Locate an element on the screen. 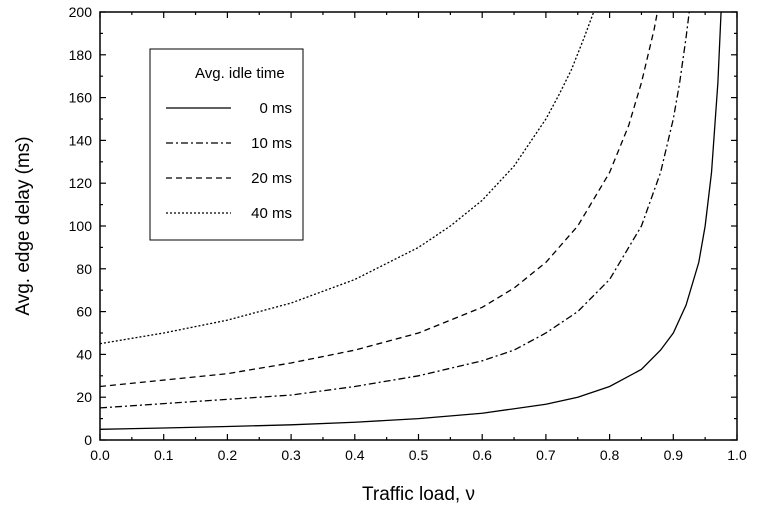 Image resolution: width=767 pixels, height=515 pixels. x-tick-label-10: 1.0 is located at coordinates (737, 455).